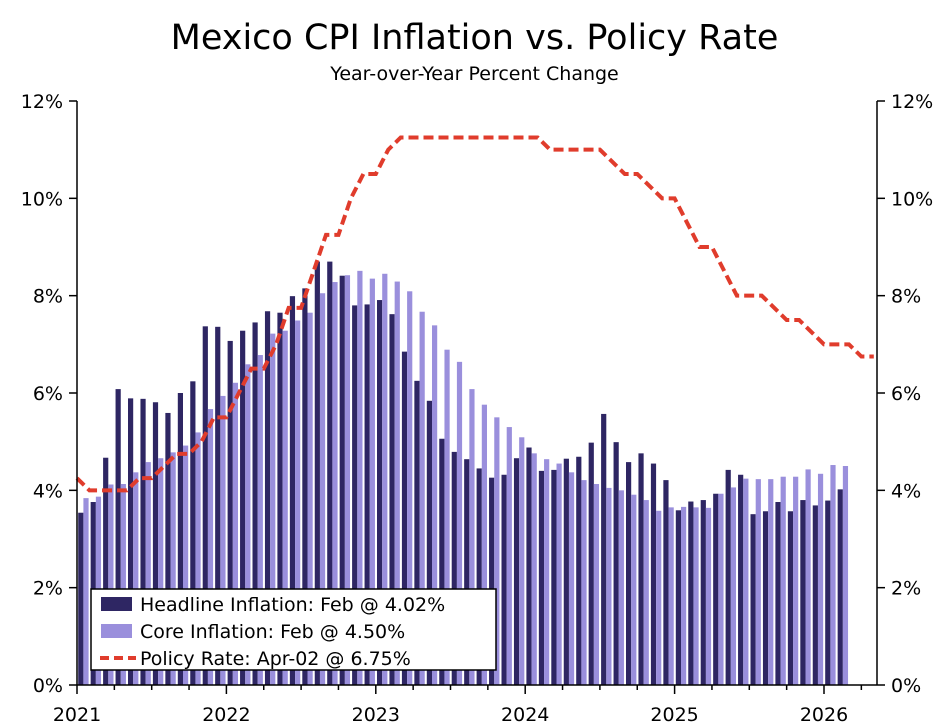 The height and width of the screenshot is (727, 949). I want to click on x-tick-label: 2023, so click(376, 715).